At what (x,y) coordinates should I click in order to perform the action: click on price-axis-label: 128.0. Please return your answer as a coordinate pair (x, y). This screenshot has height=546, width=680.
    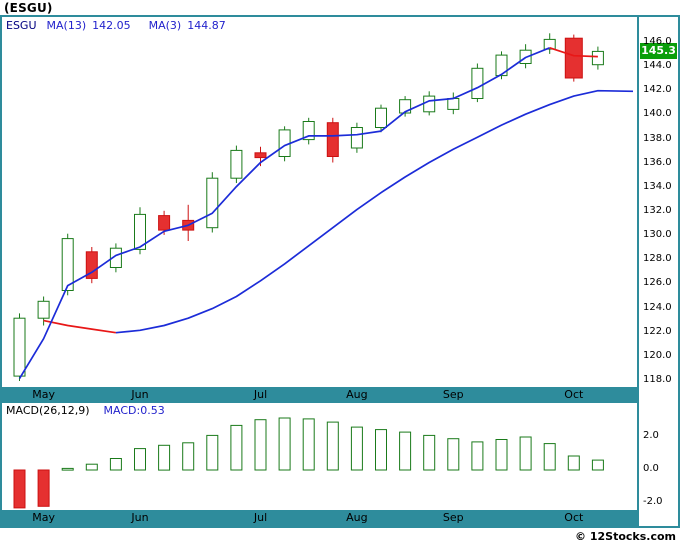
    Looking at the image, I should click on (657, 259).